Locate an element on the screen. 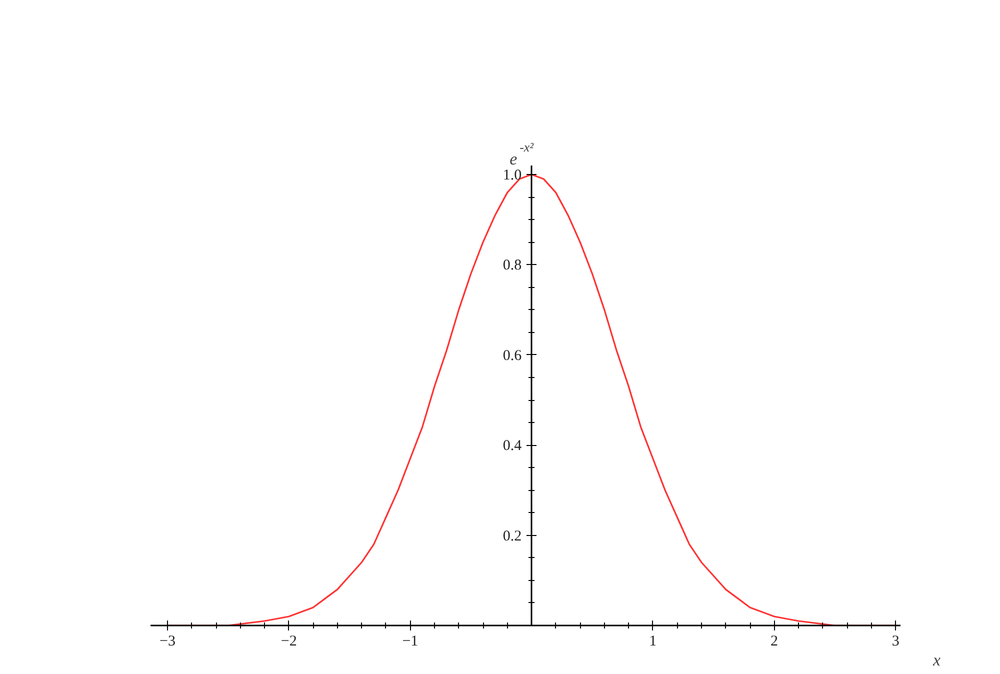 The height and width of the screenshot is (674, 1000). y-tick-label: 0.4 is located at coordinates (512, 446).